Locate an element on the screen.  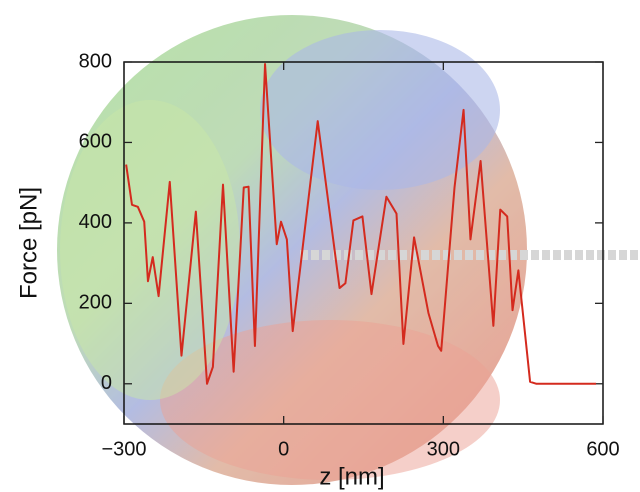
x-tick-label: 0 is located at coordinates (283, 449).